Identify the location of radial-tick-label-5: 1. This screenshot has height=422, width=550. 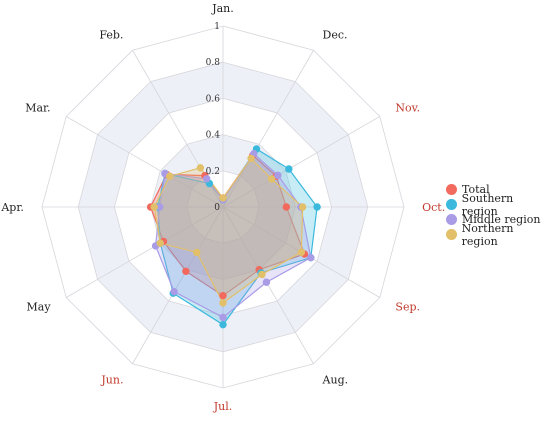
(217, 27).